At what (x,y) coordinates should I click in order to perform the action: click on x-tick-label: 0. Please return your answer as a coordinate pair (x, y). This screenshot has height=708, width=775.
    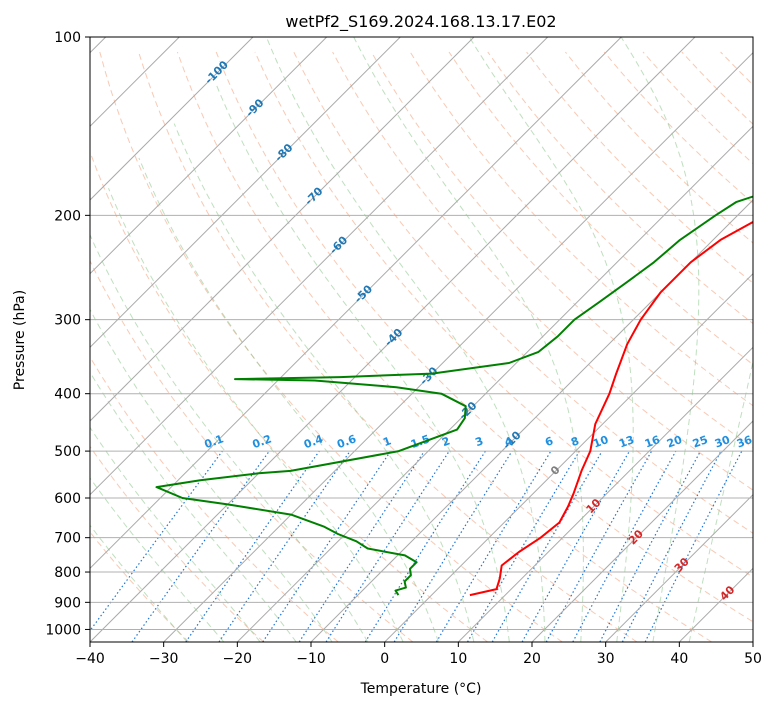
    Looking at the image, I should click on (384, 659).